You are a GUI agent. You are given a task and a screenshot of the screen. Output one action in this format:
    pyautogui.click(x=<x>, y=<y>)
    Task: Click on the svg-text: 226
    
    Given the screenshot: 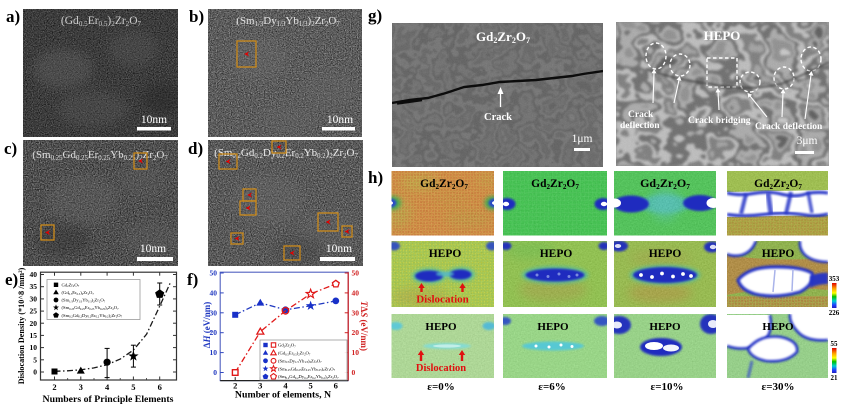 What is the action you would take?
    pyautogui.click(x=834, y=313)
    